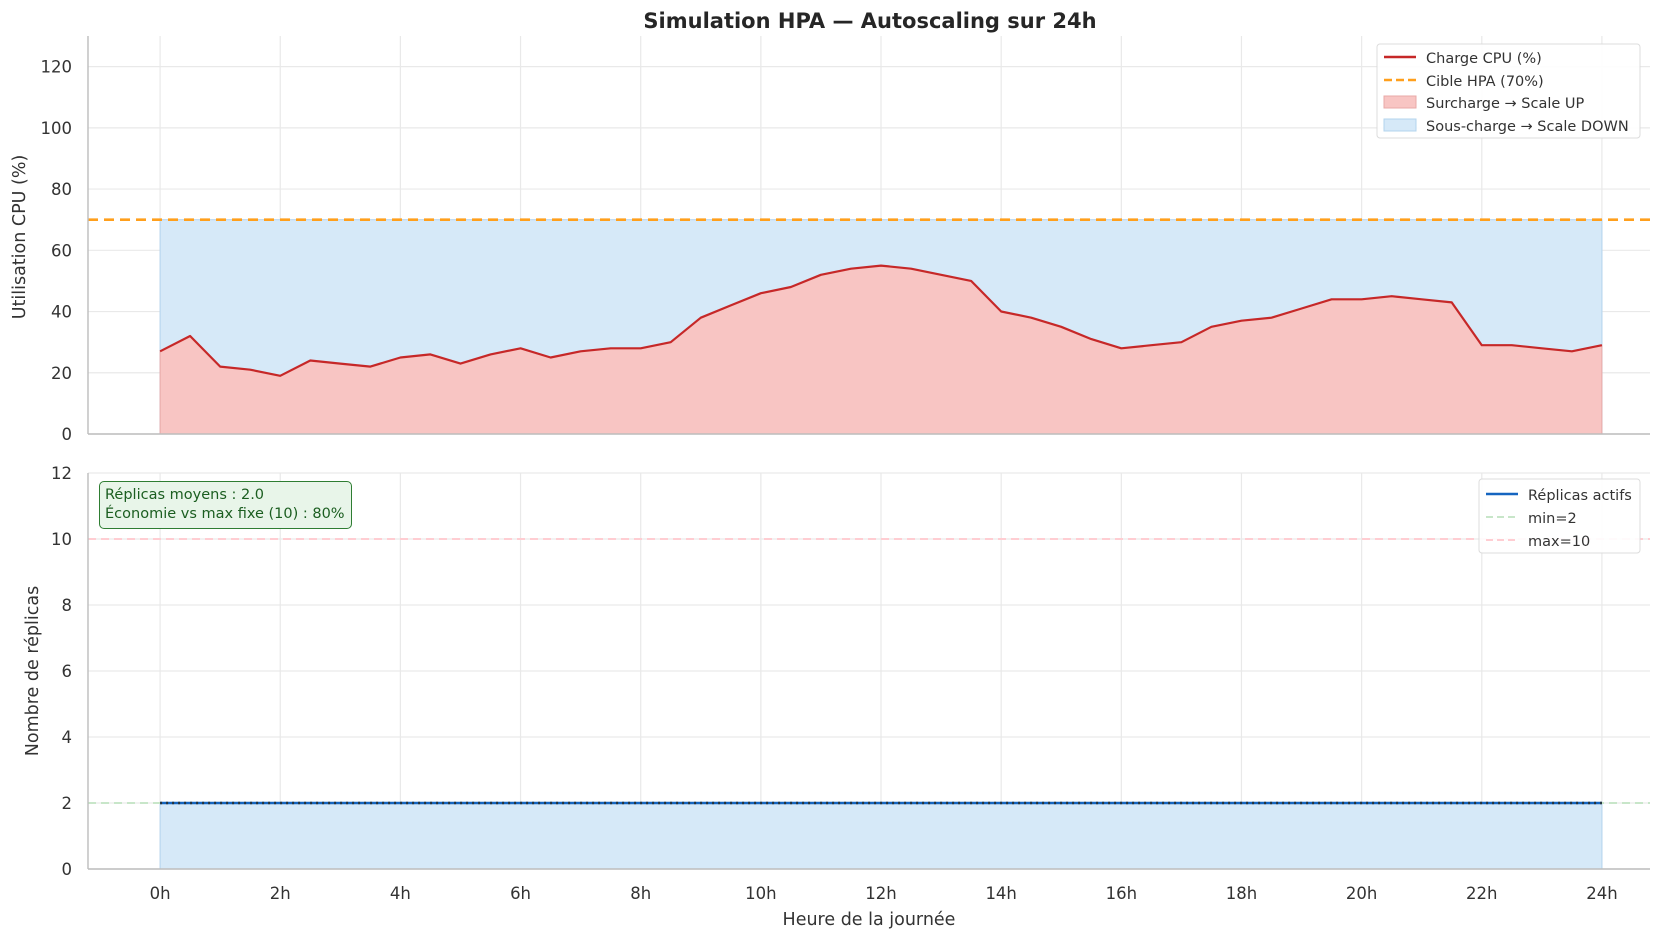  I want to click on hour-tick-label: 22h, so click(1481, 893).